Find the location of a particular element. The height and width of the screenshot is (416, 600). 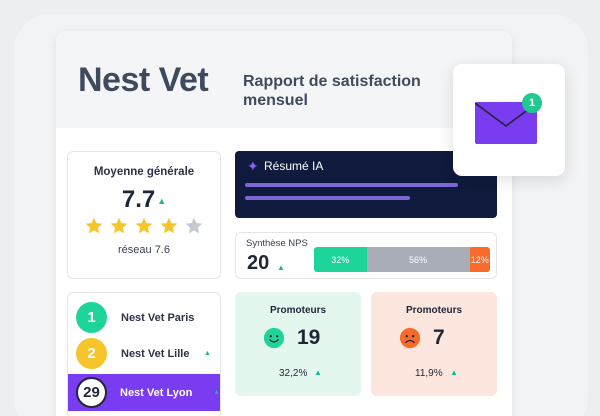

nps-passives-segment: 56% is located at coordinates (418, 259).